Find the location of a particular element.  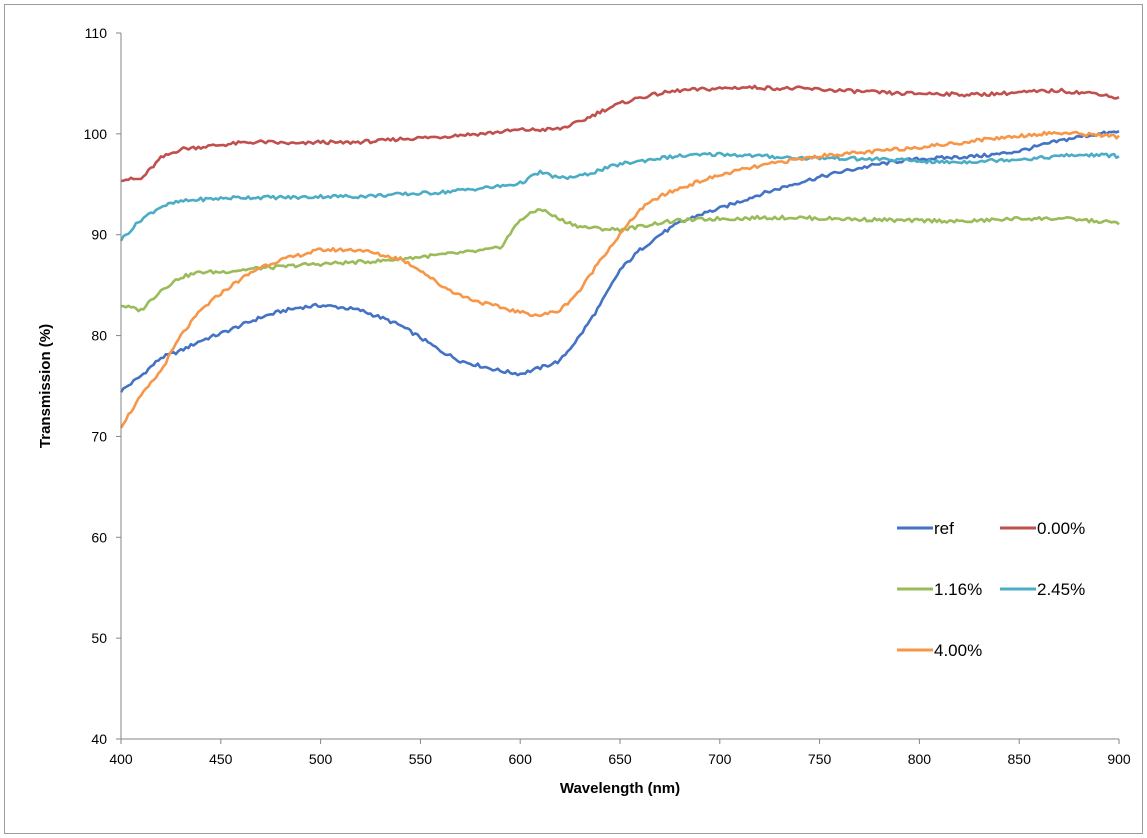

x-tick-label: 550 is located at coordinates (421, 759).